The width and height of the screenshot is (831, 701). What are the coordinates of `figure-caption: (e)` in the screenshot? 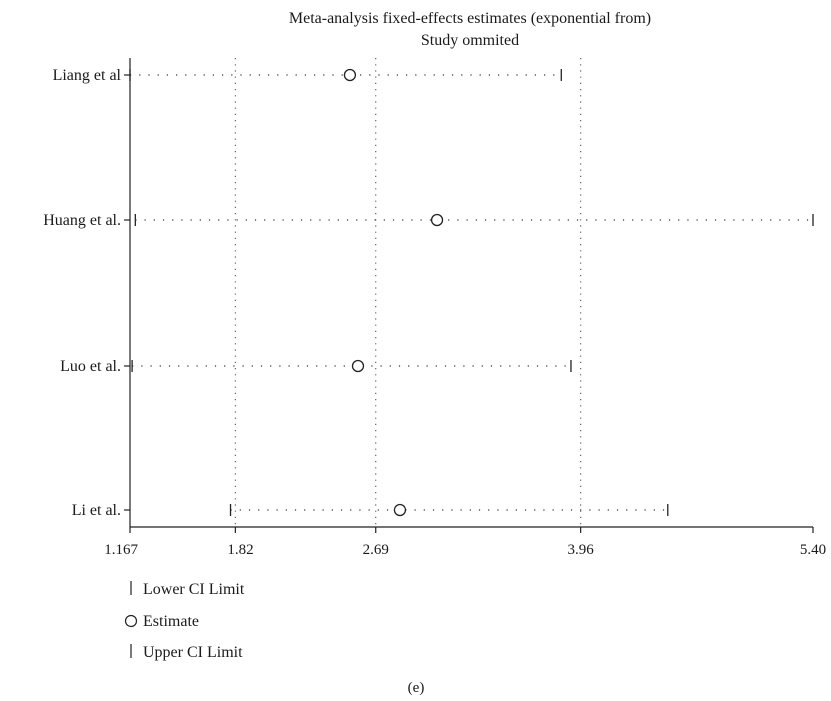 It's located at (416, 688).